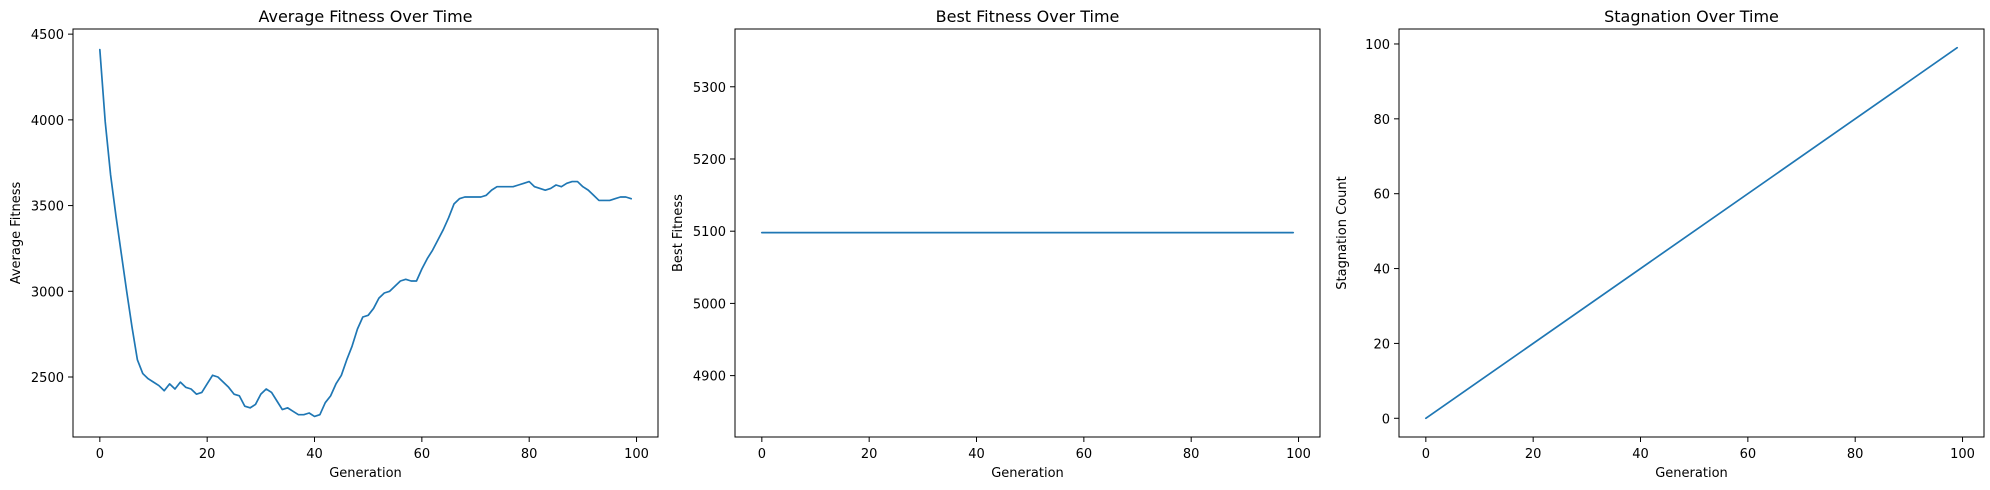  I want to click on chart-title: Stagnation Over Time, so click(1691, 16).